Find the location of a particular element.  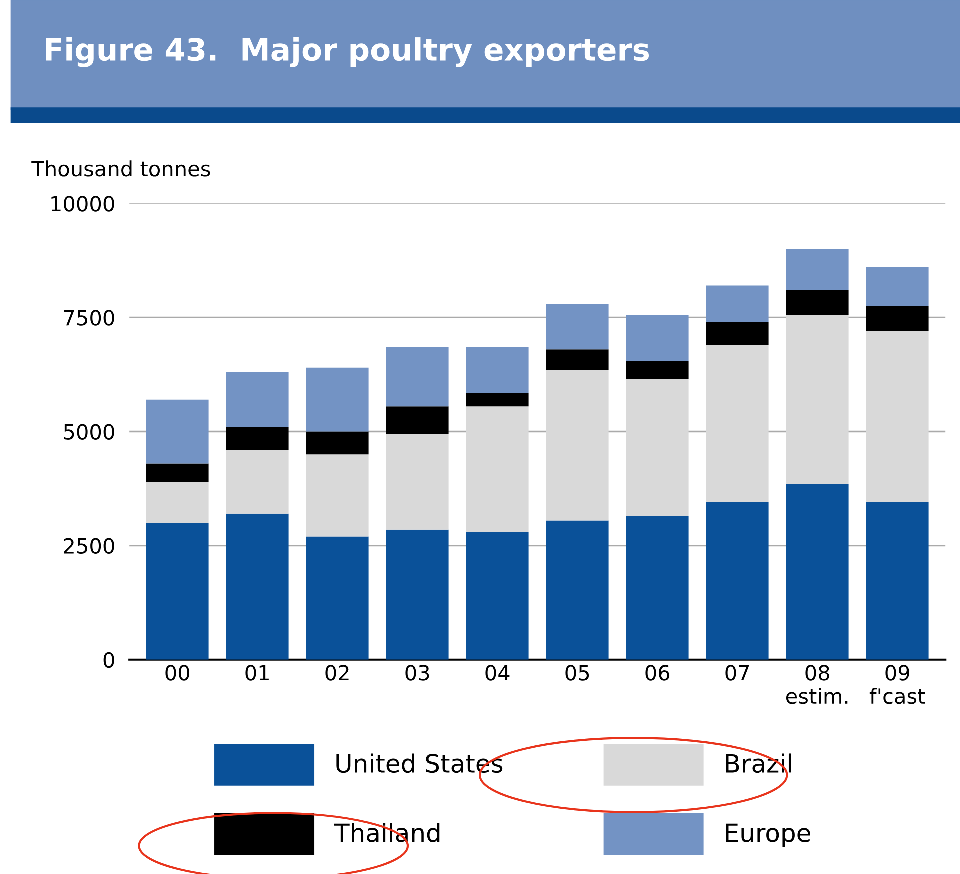

x-tick-label: 00 is located at coordinates (178, 673).